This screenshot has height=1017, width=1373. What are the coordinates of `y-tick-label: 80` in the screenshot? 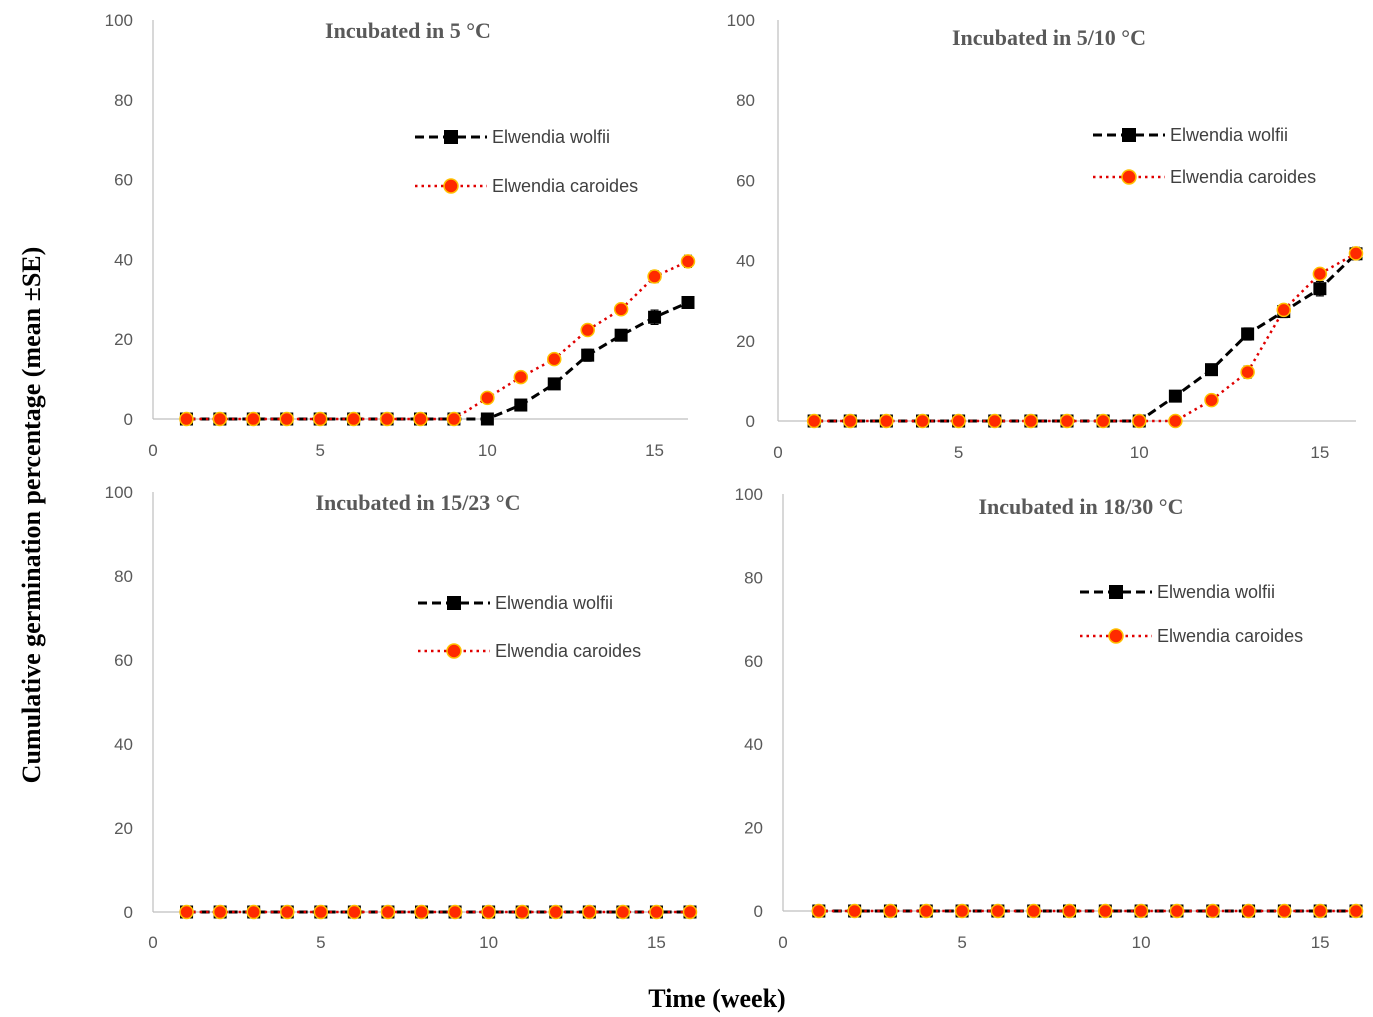 It's located at (123, 100).